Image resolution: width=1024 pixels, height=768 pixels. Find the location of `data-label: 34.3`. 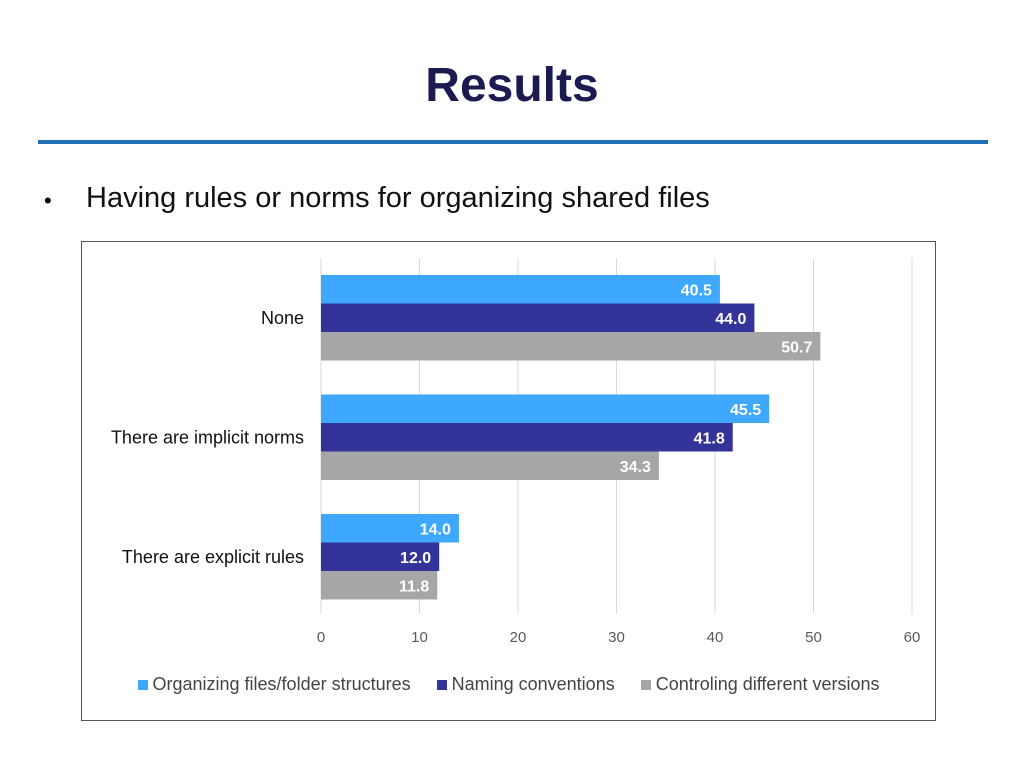

data-label: 34.3 is located at coordinates (635, 467).